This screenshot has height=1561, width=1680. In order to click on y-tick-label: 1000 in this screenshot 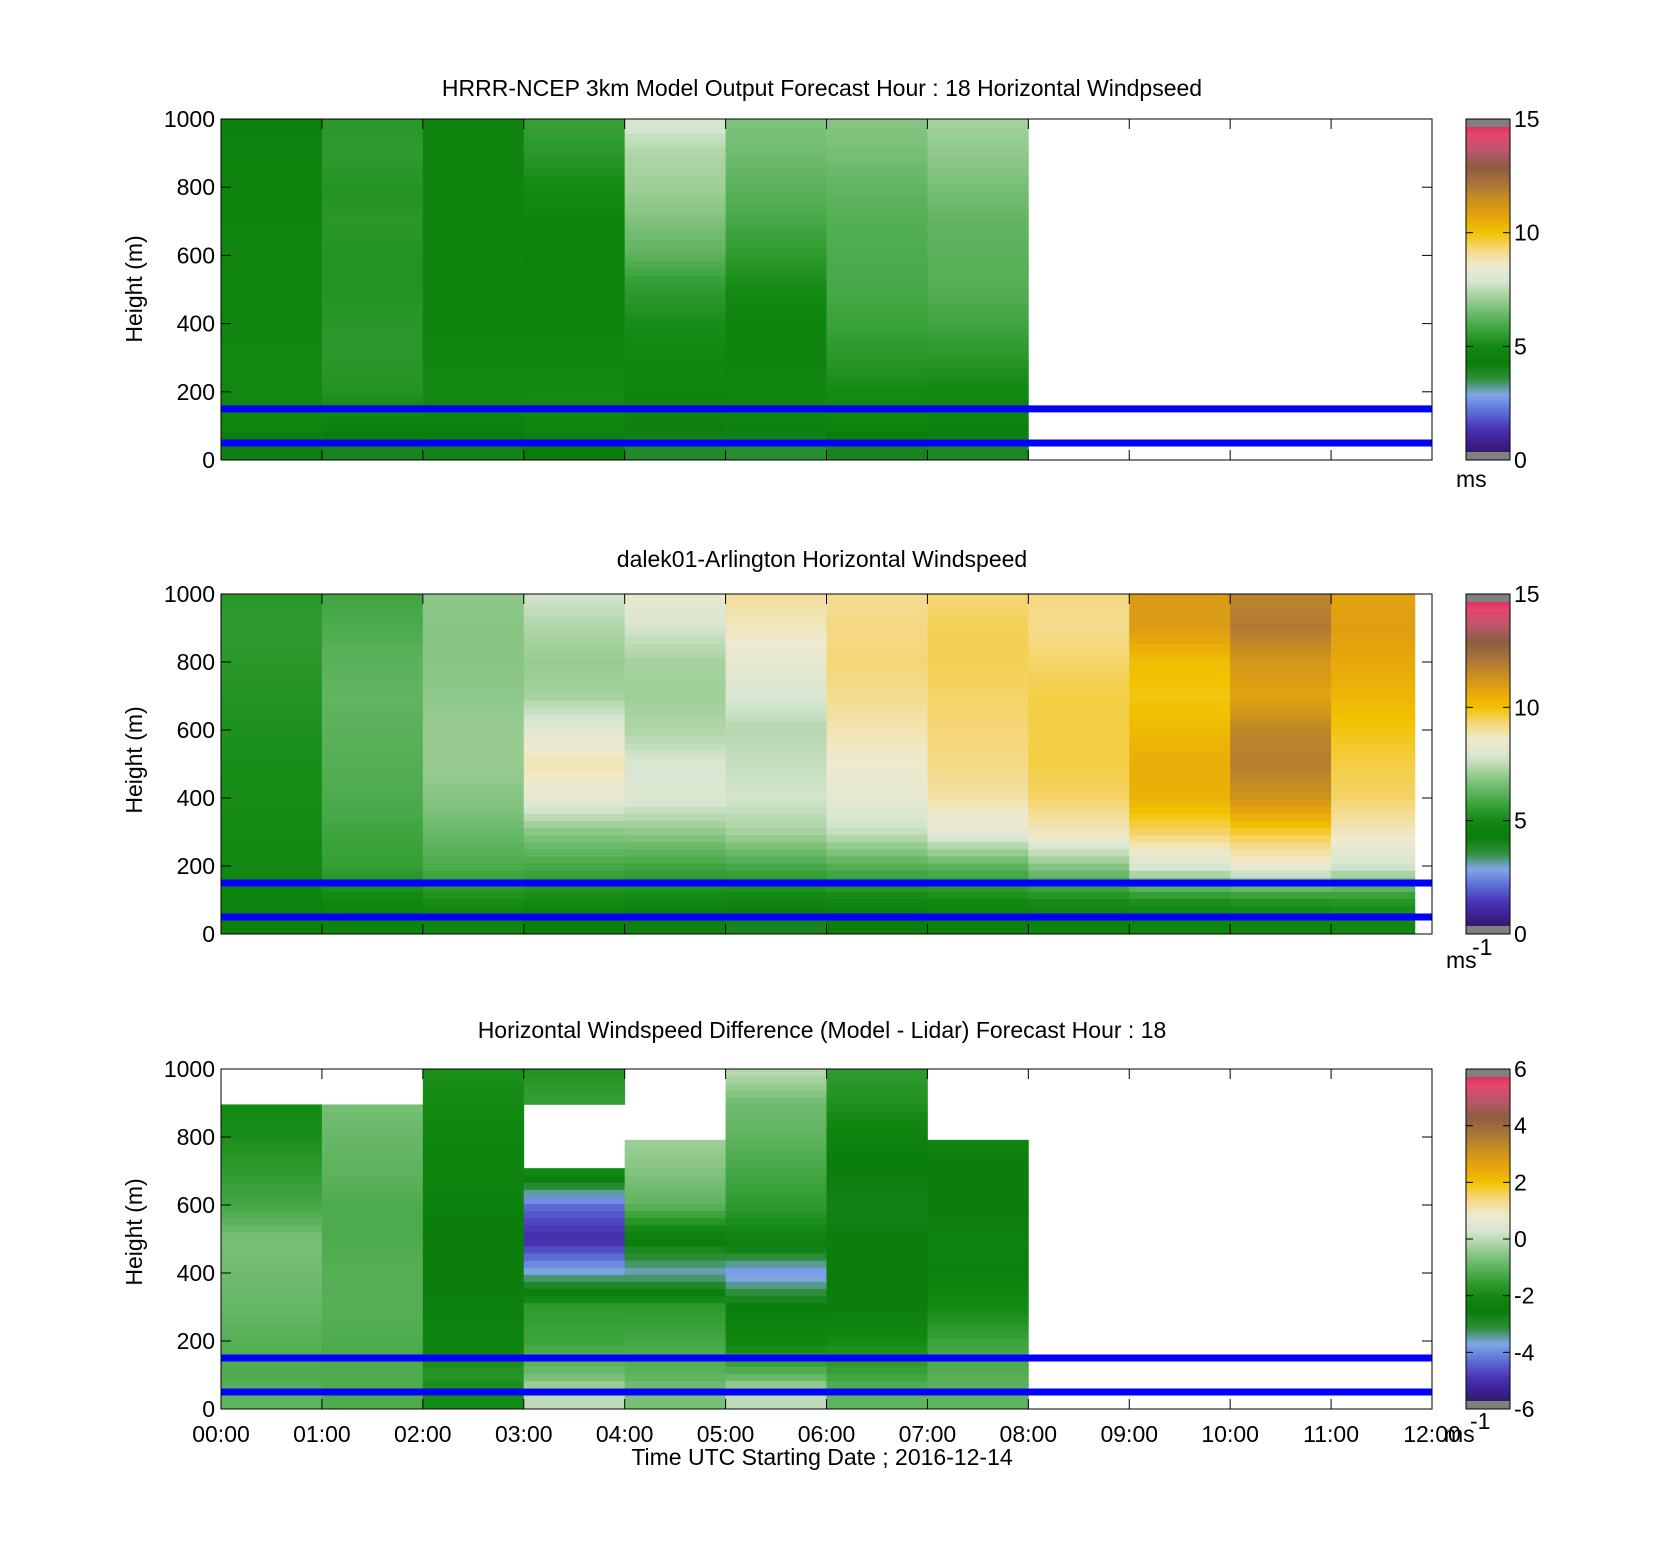, I will do `click(189, 594)`.